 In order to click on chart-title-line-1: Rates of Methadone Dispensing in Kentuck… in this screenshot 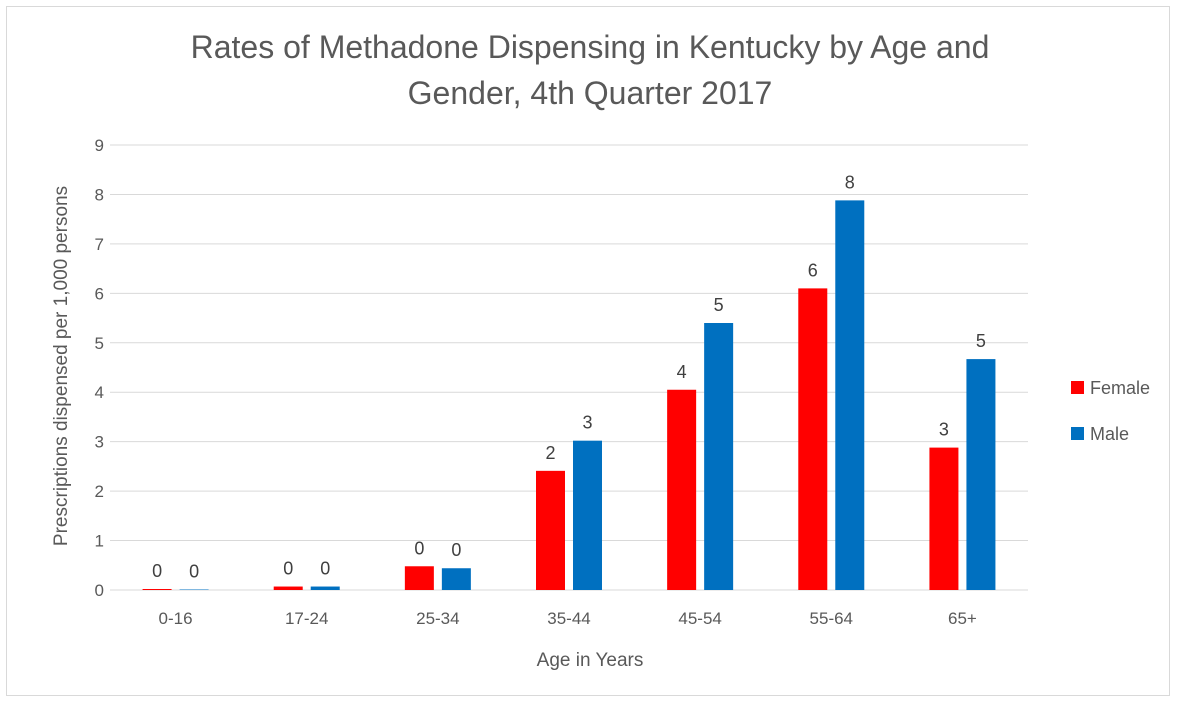, I will do `click(590, 47)`.